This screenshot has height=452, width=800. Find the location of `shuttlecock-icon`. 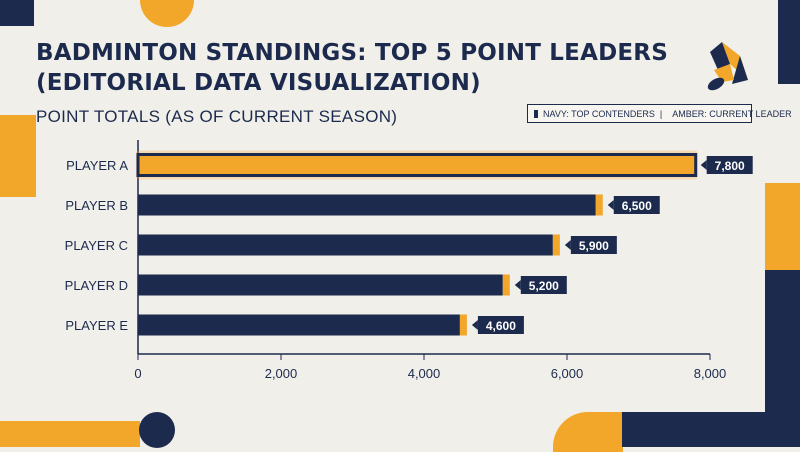

shuttlecock-icon is located at coordinates (726, 66).